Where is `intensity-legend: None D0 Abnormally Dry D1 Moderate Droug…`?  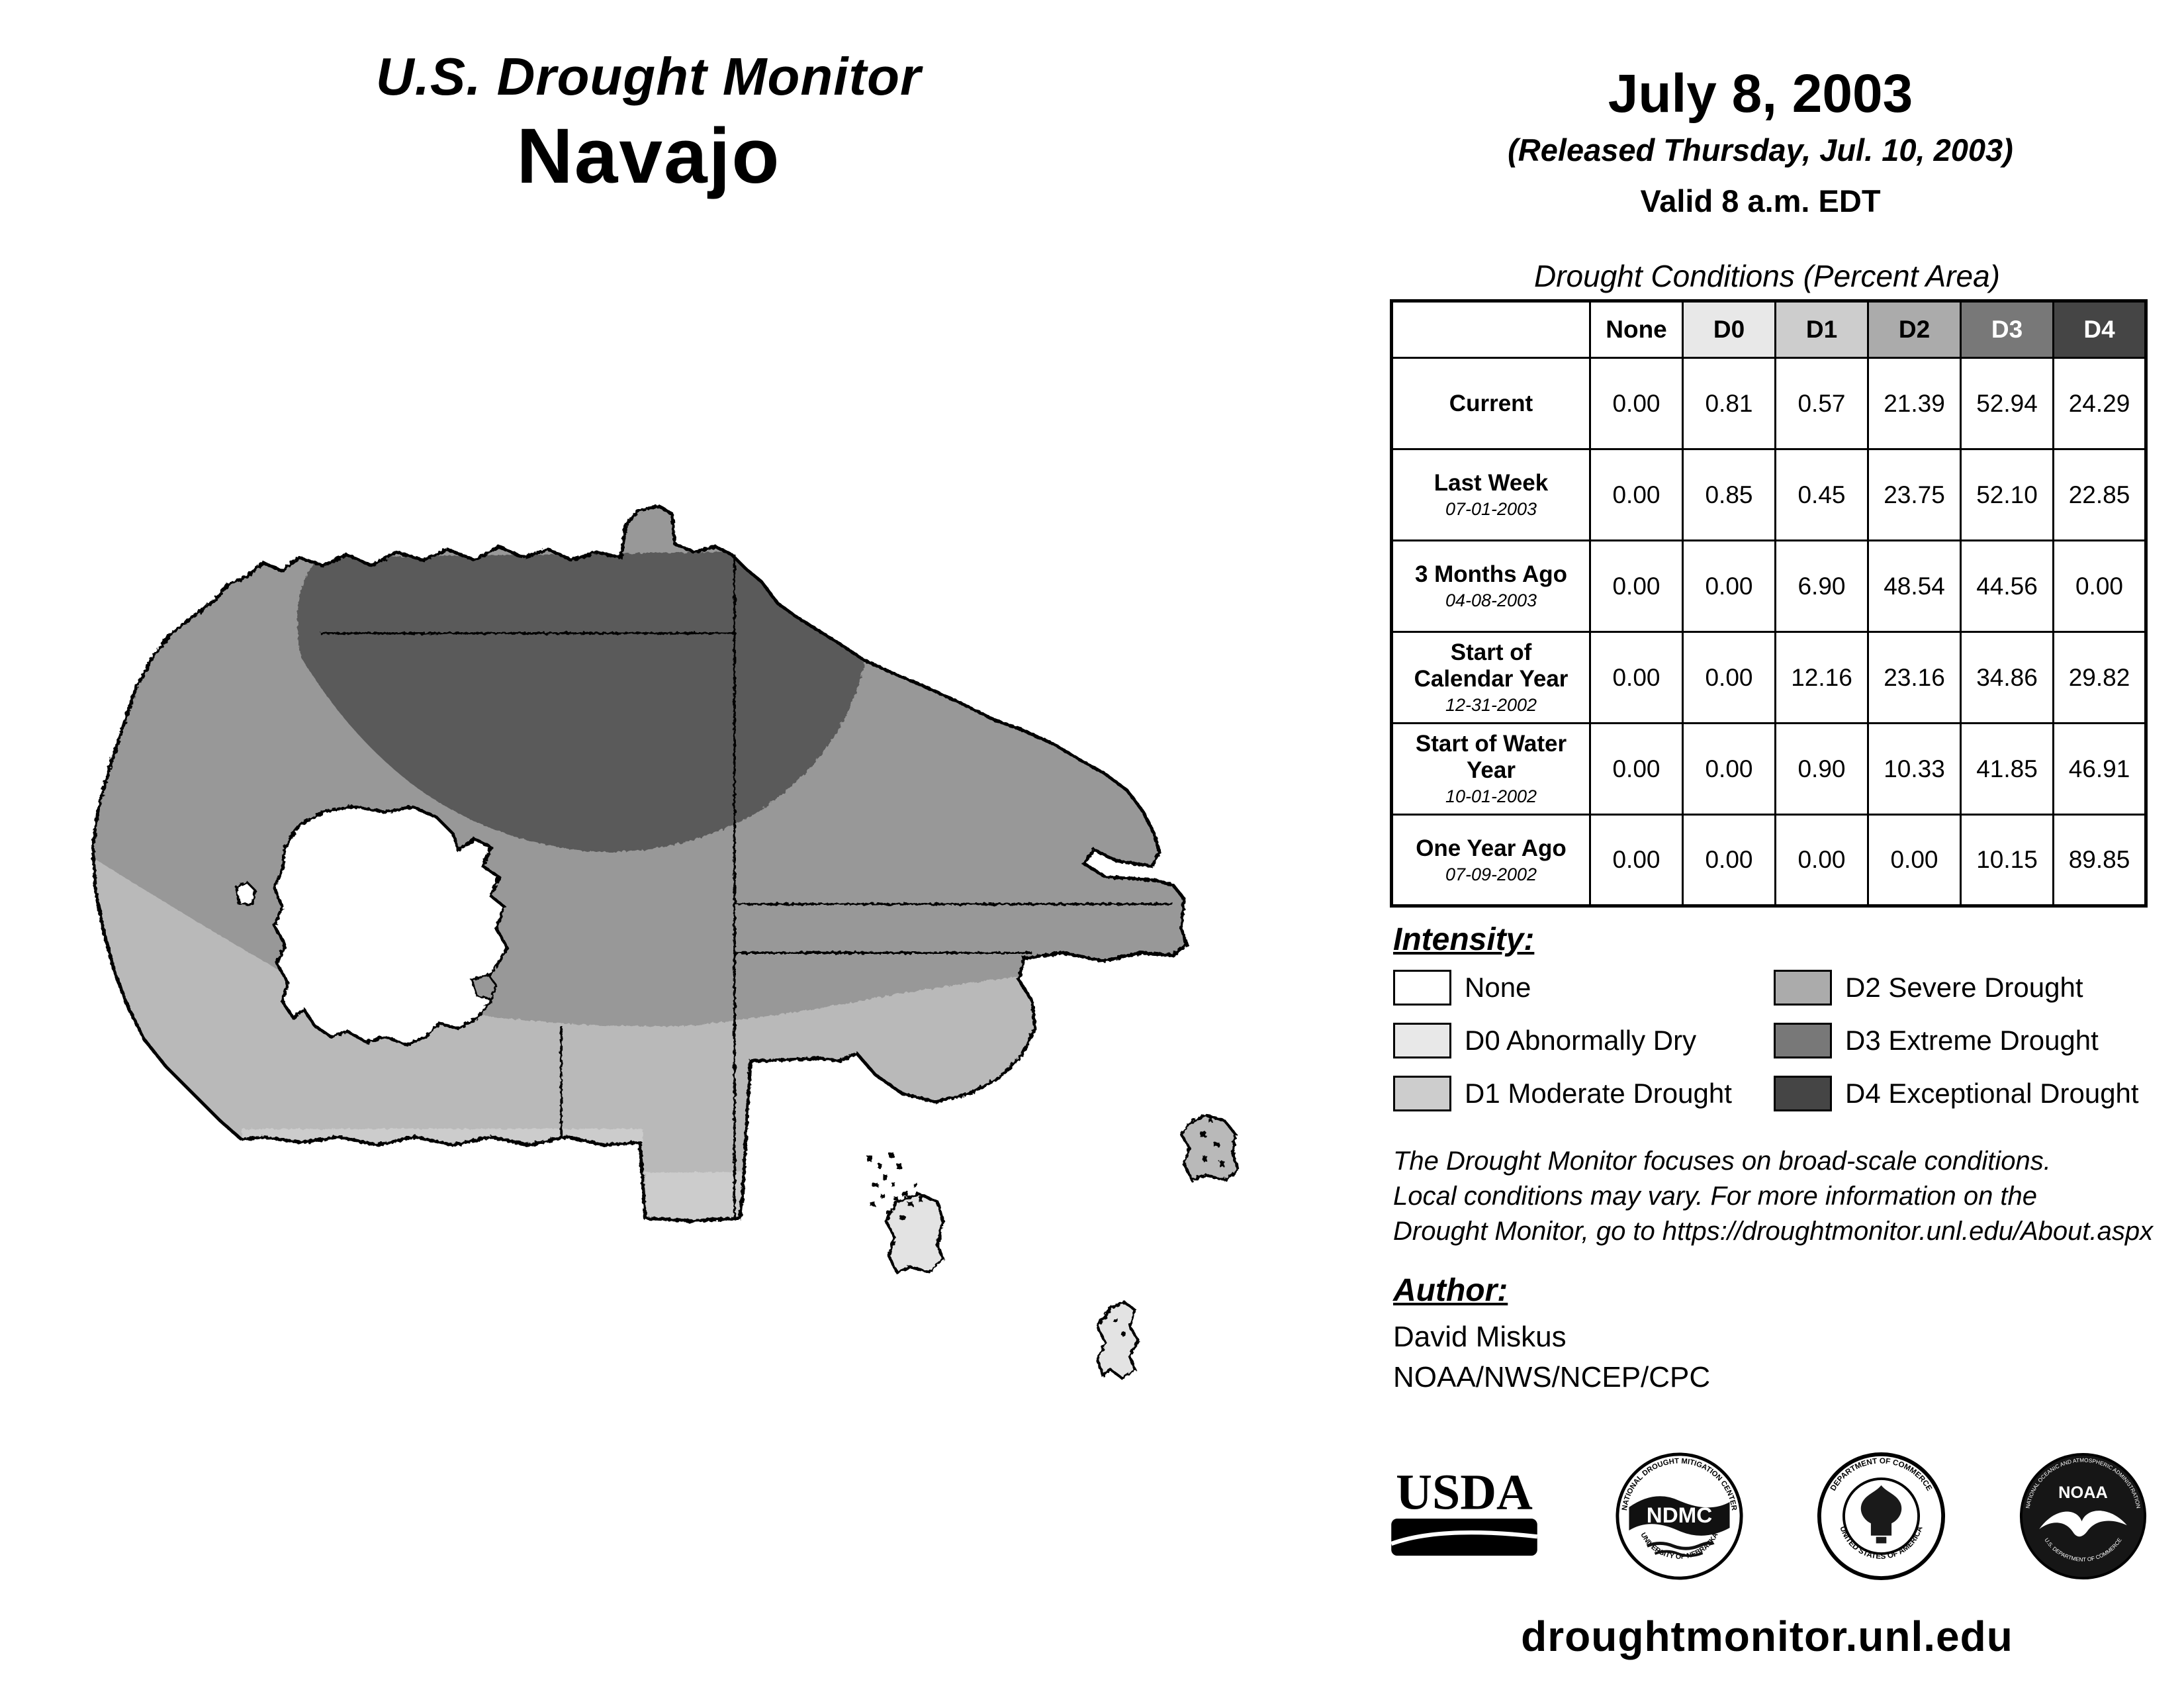 intensity-legend: None D0 Abnormally Dry D1 Moderate Droug… is located at coordinates (1783, 1040).